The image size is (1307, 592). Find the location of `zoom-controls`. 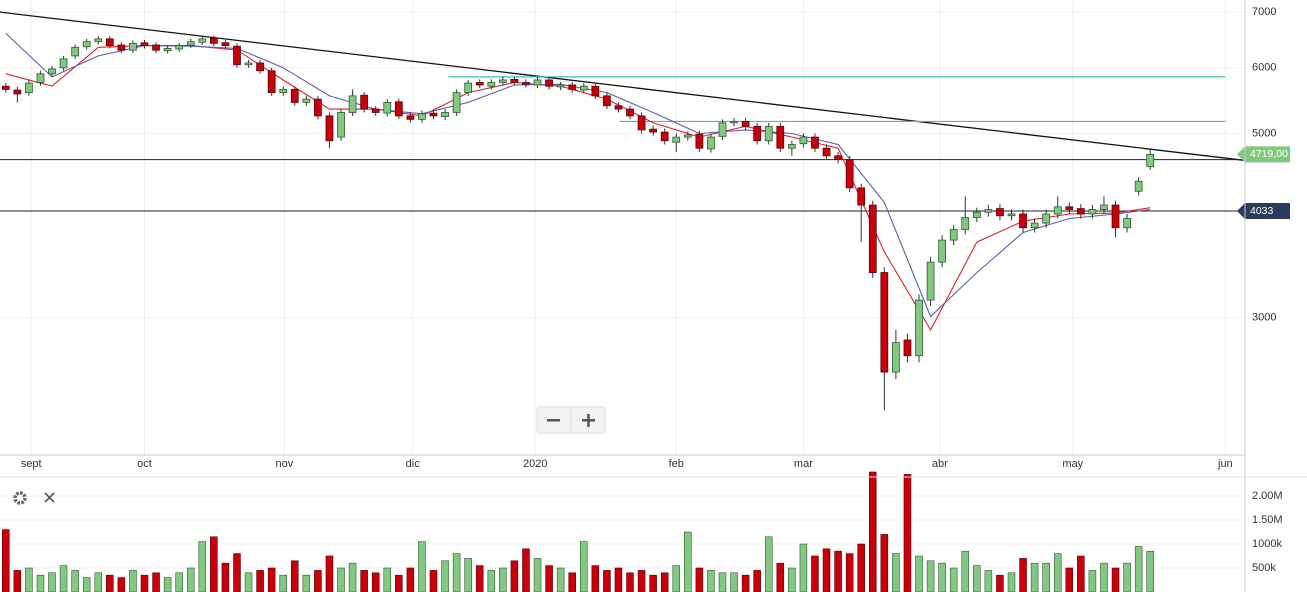

zoom-controls is located at coordinates (571, 420).